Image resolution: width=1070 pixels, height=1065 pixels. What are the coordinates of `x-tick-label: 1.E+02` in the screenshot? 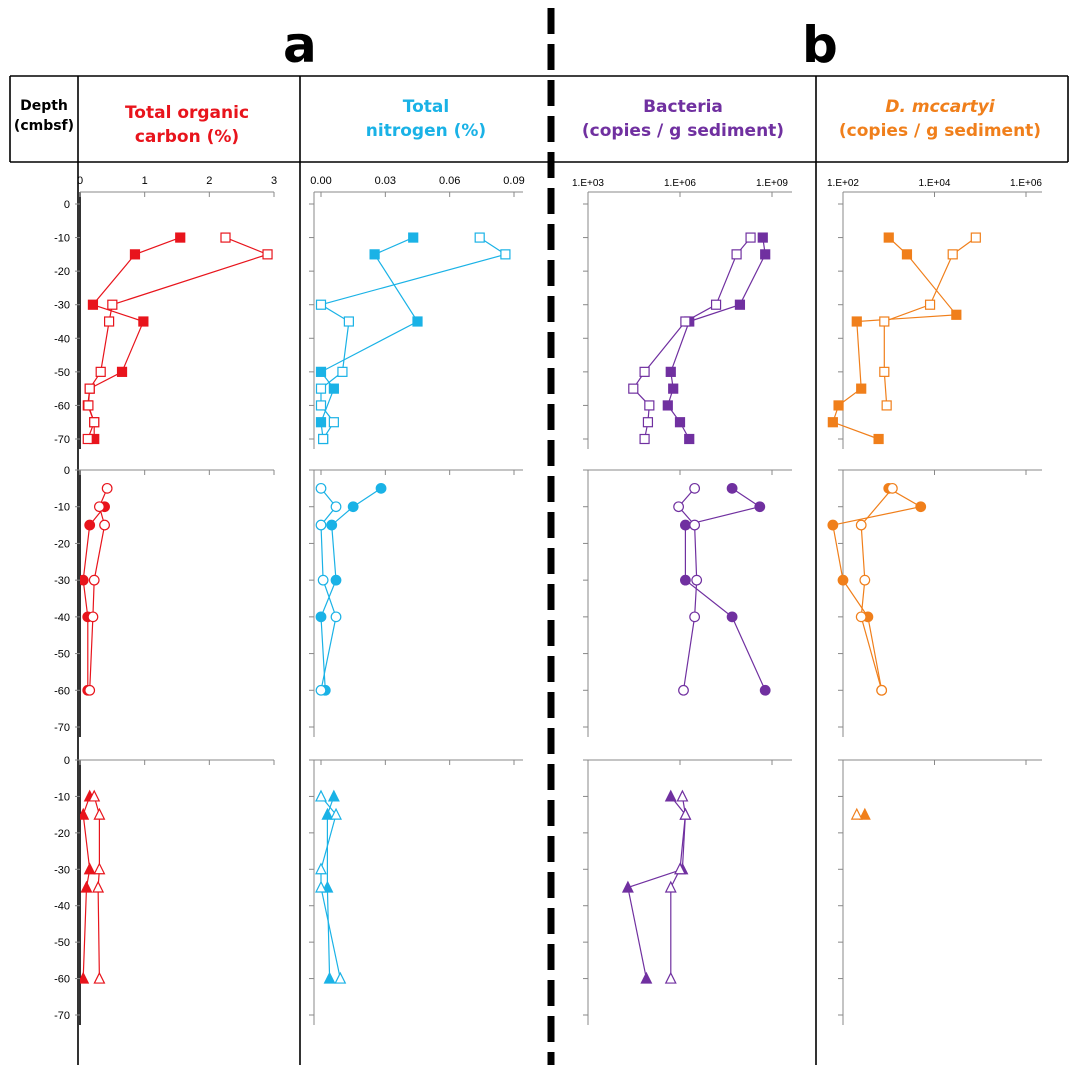 It's located at (843, 183).